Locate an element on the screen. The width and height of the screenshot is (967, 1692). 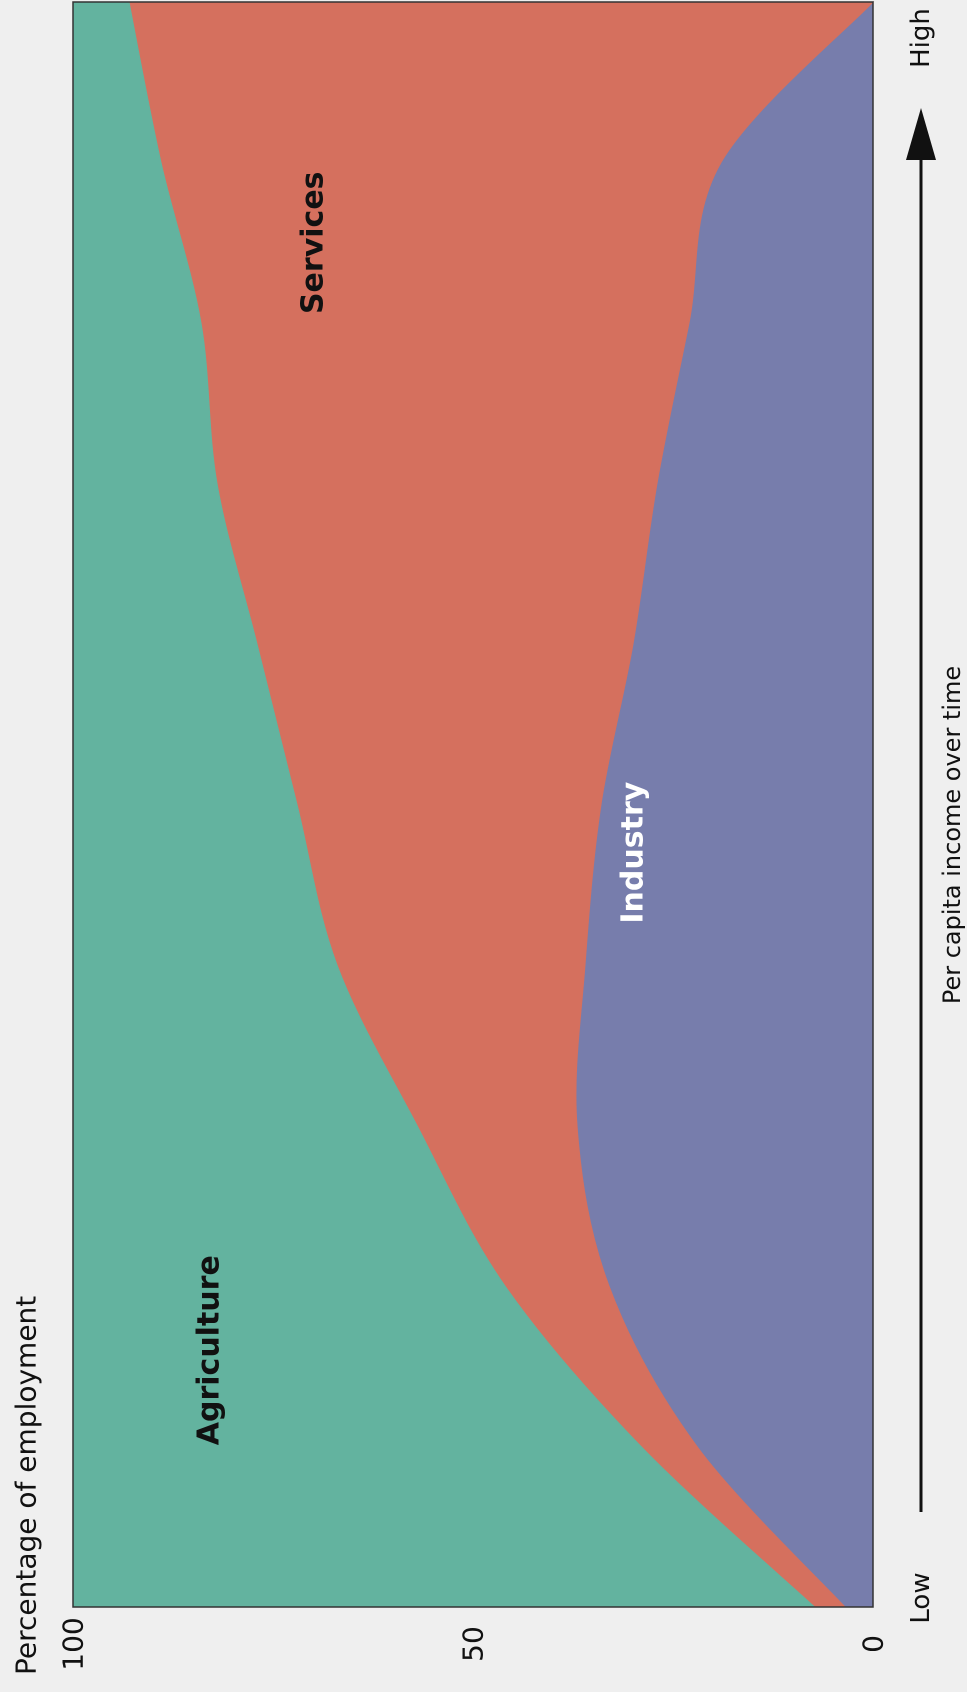
arrow-up-icon is located at coordinates (921, 134).